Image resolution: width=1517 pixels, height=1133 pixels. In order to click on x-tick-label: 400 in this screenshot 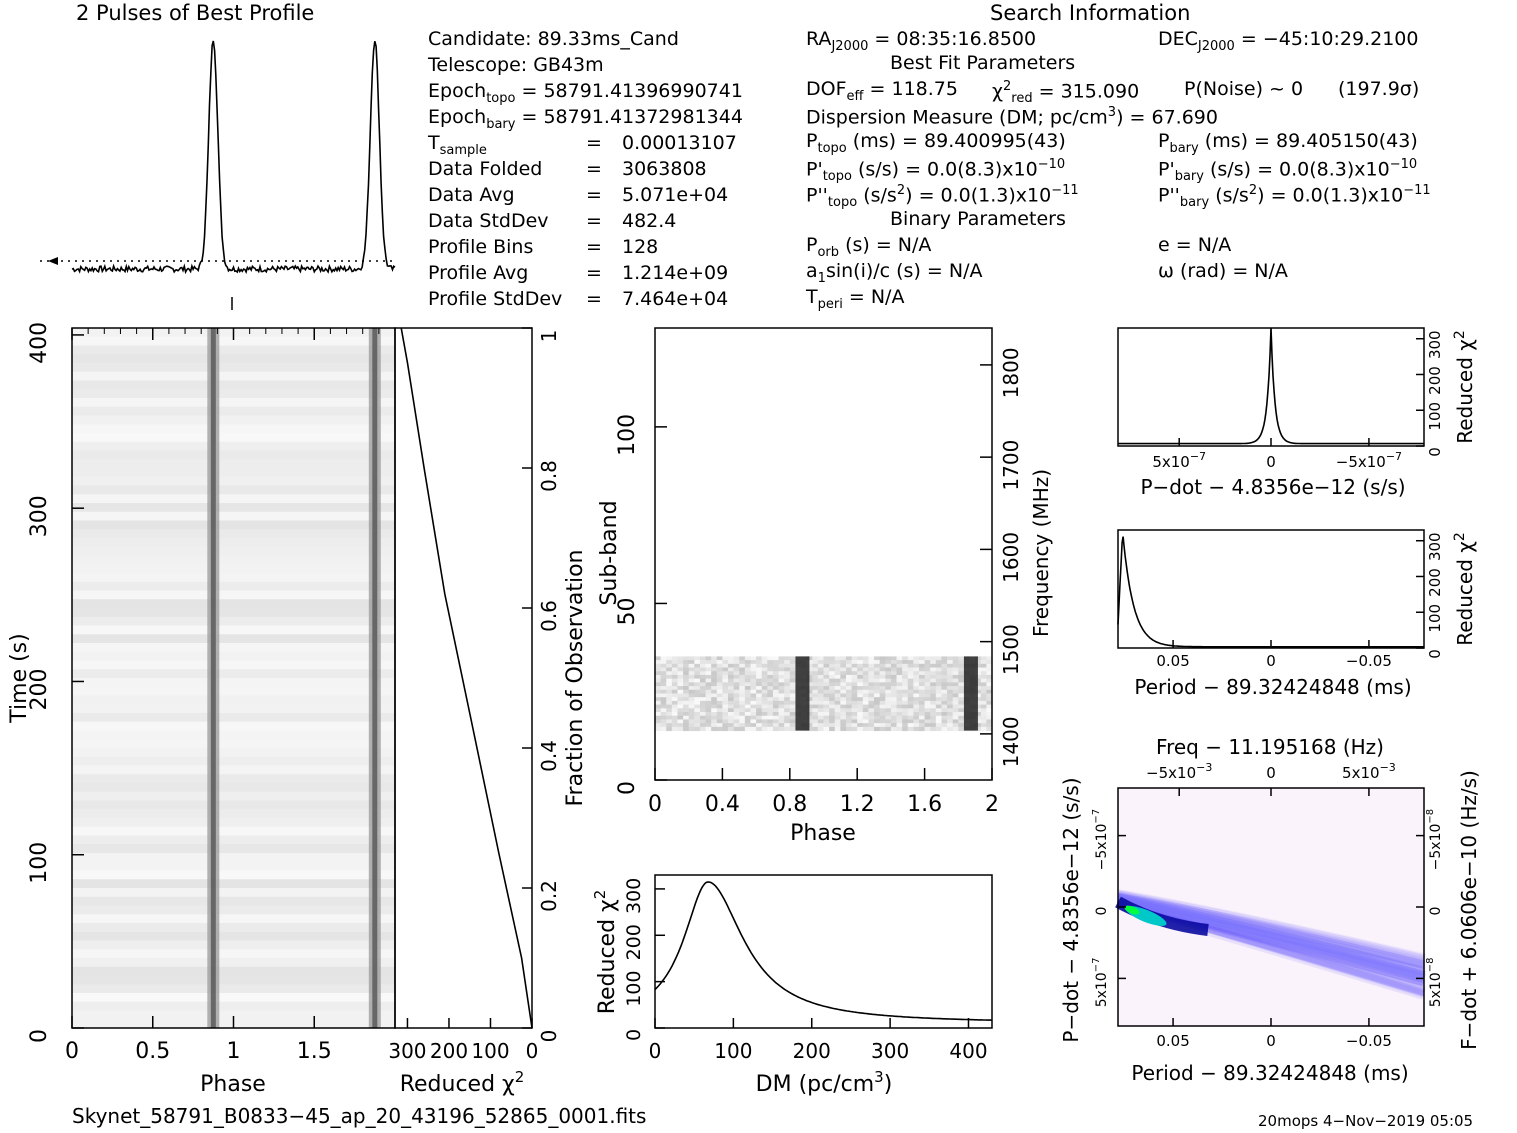, I will do `click(968, 1051)`.